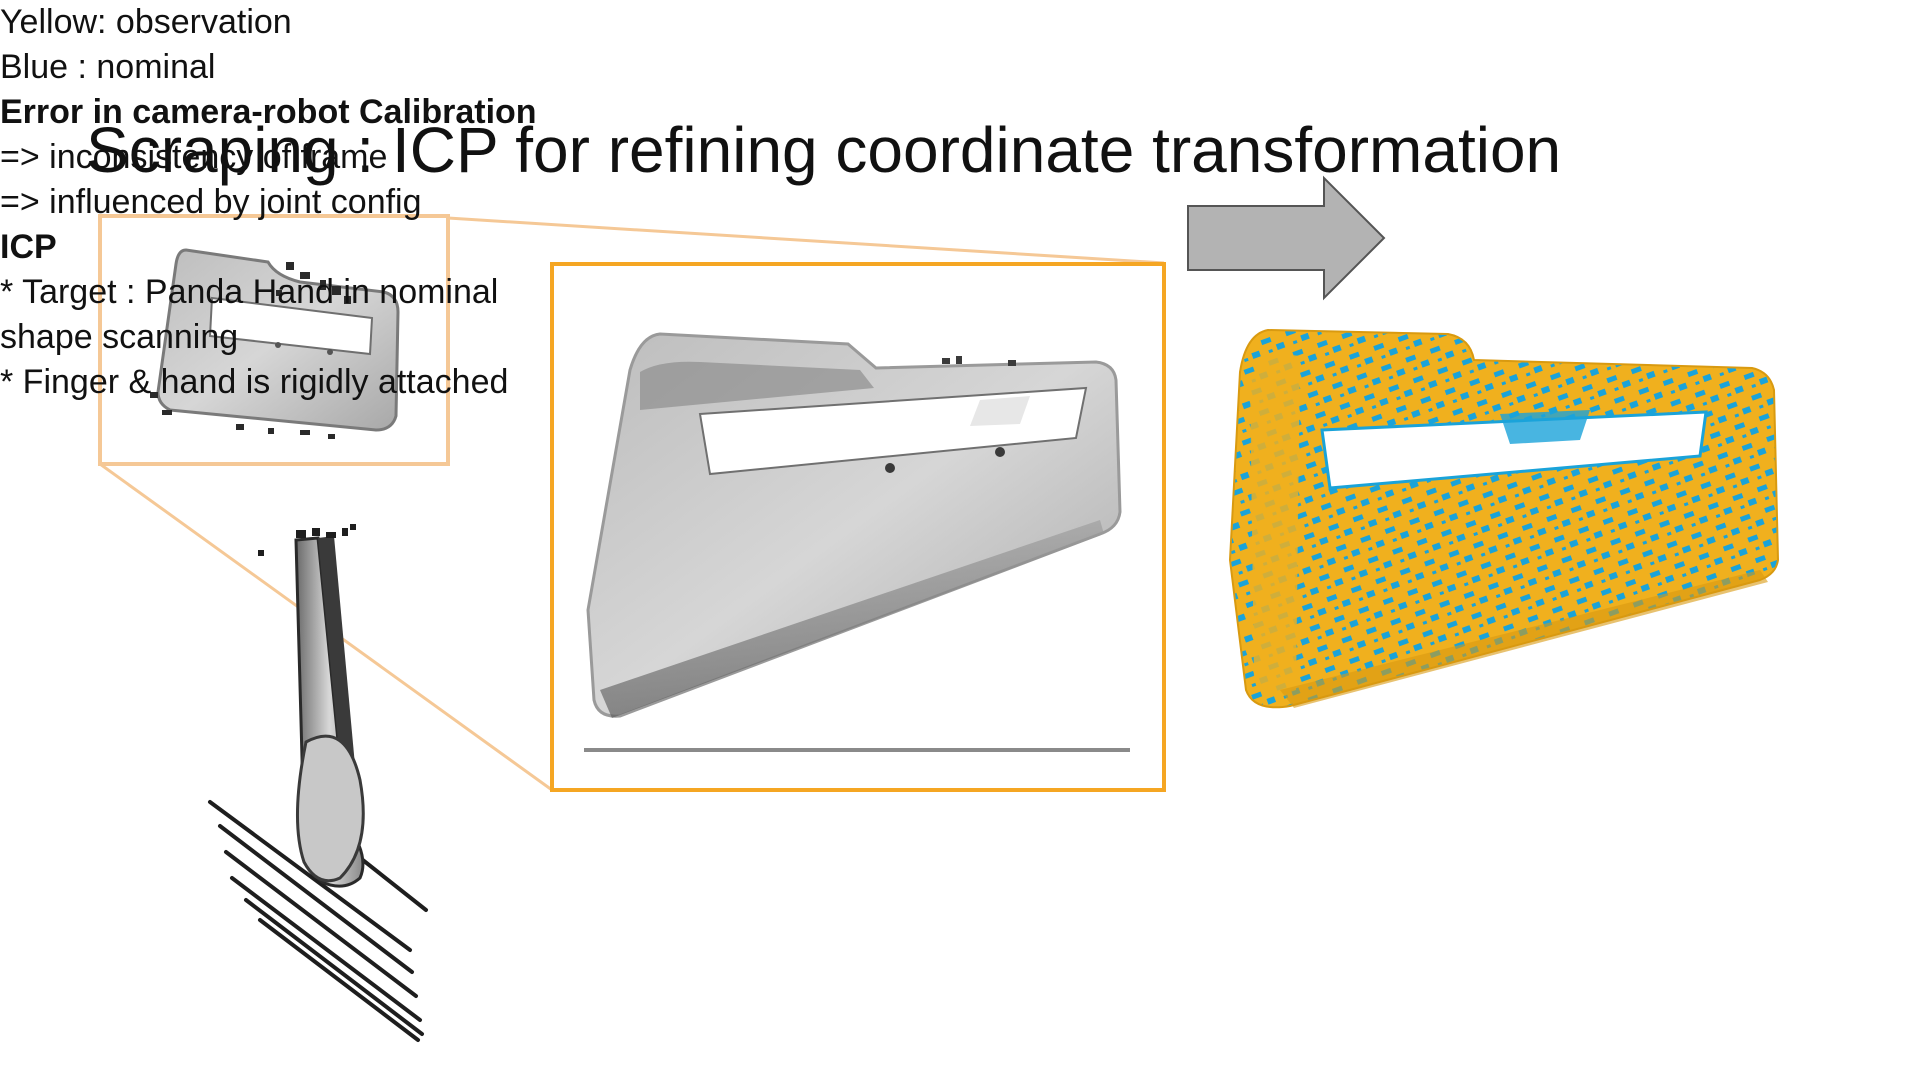 The width and height of the screenshot is (1920, 1080). What do you see at coordinates (854, 525) in the screenshot?
I see `calibration-gripper-scan` at bounding box center [854, 525].